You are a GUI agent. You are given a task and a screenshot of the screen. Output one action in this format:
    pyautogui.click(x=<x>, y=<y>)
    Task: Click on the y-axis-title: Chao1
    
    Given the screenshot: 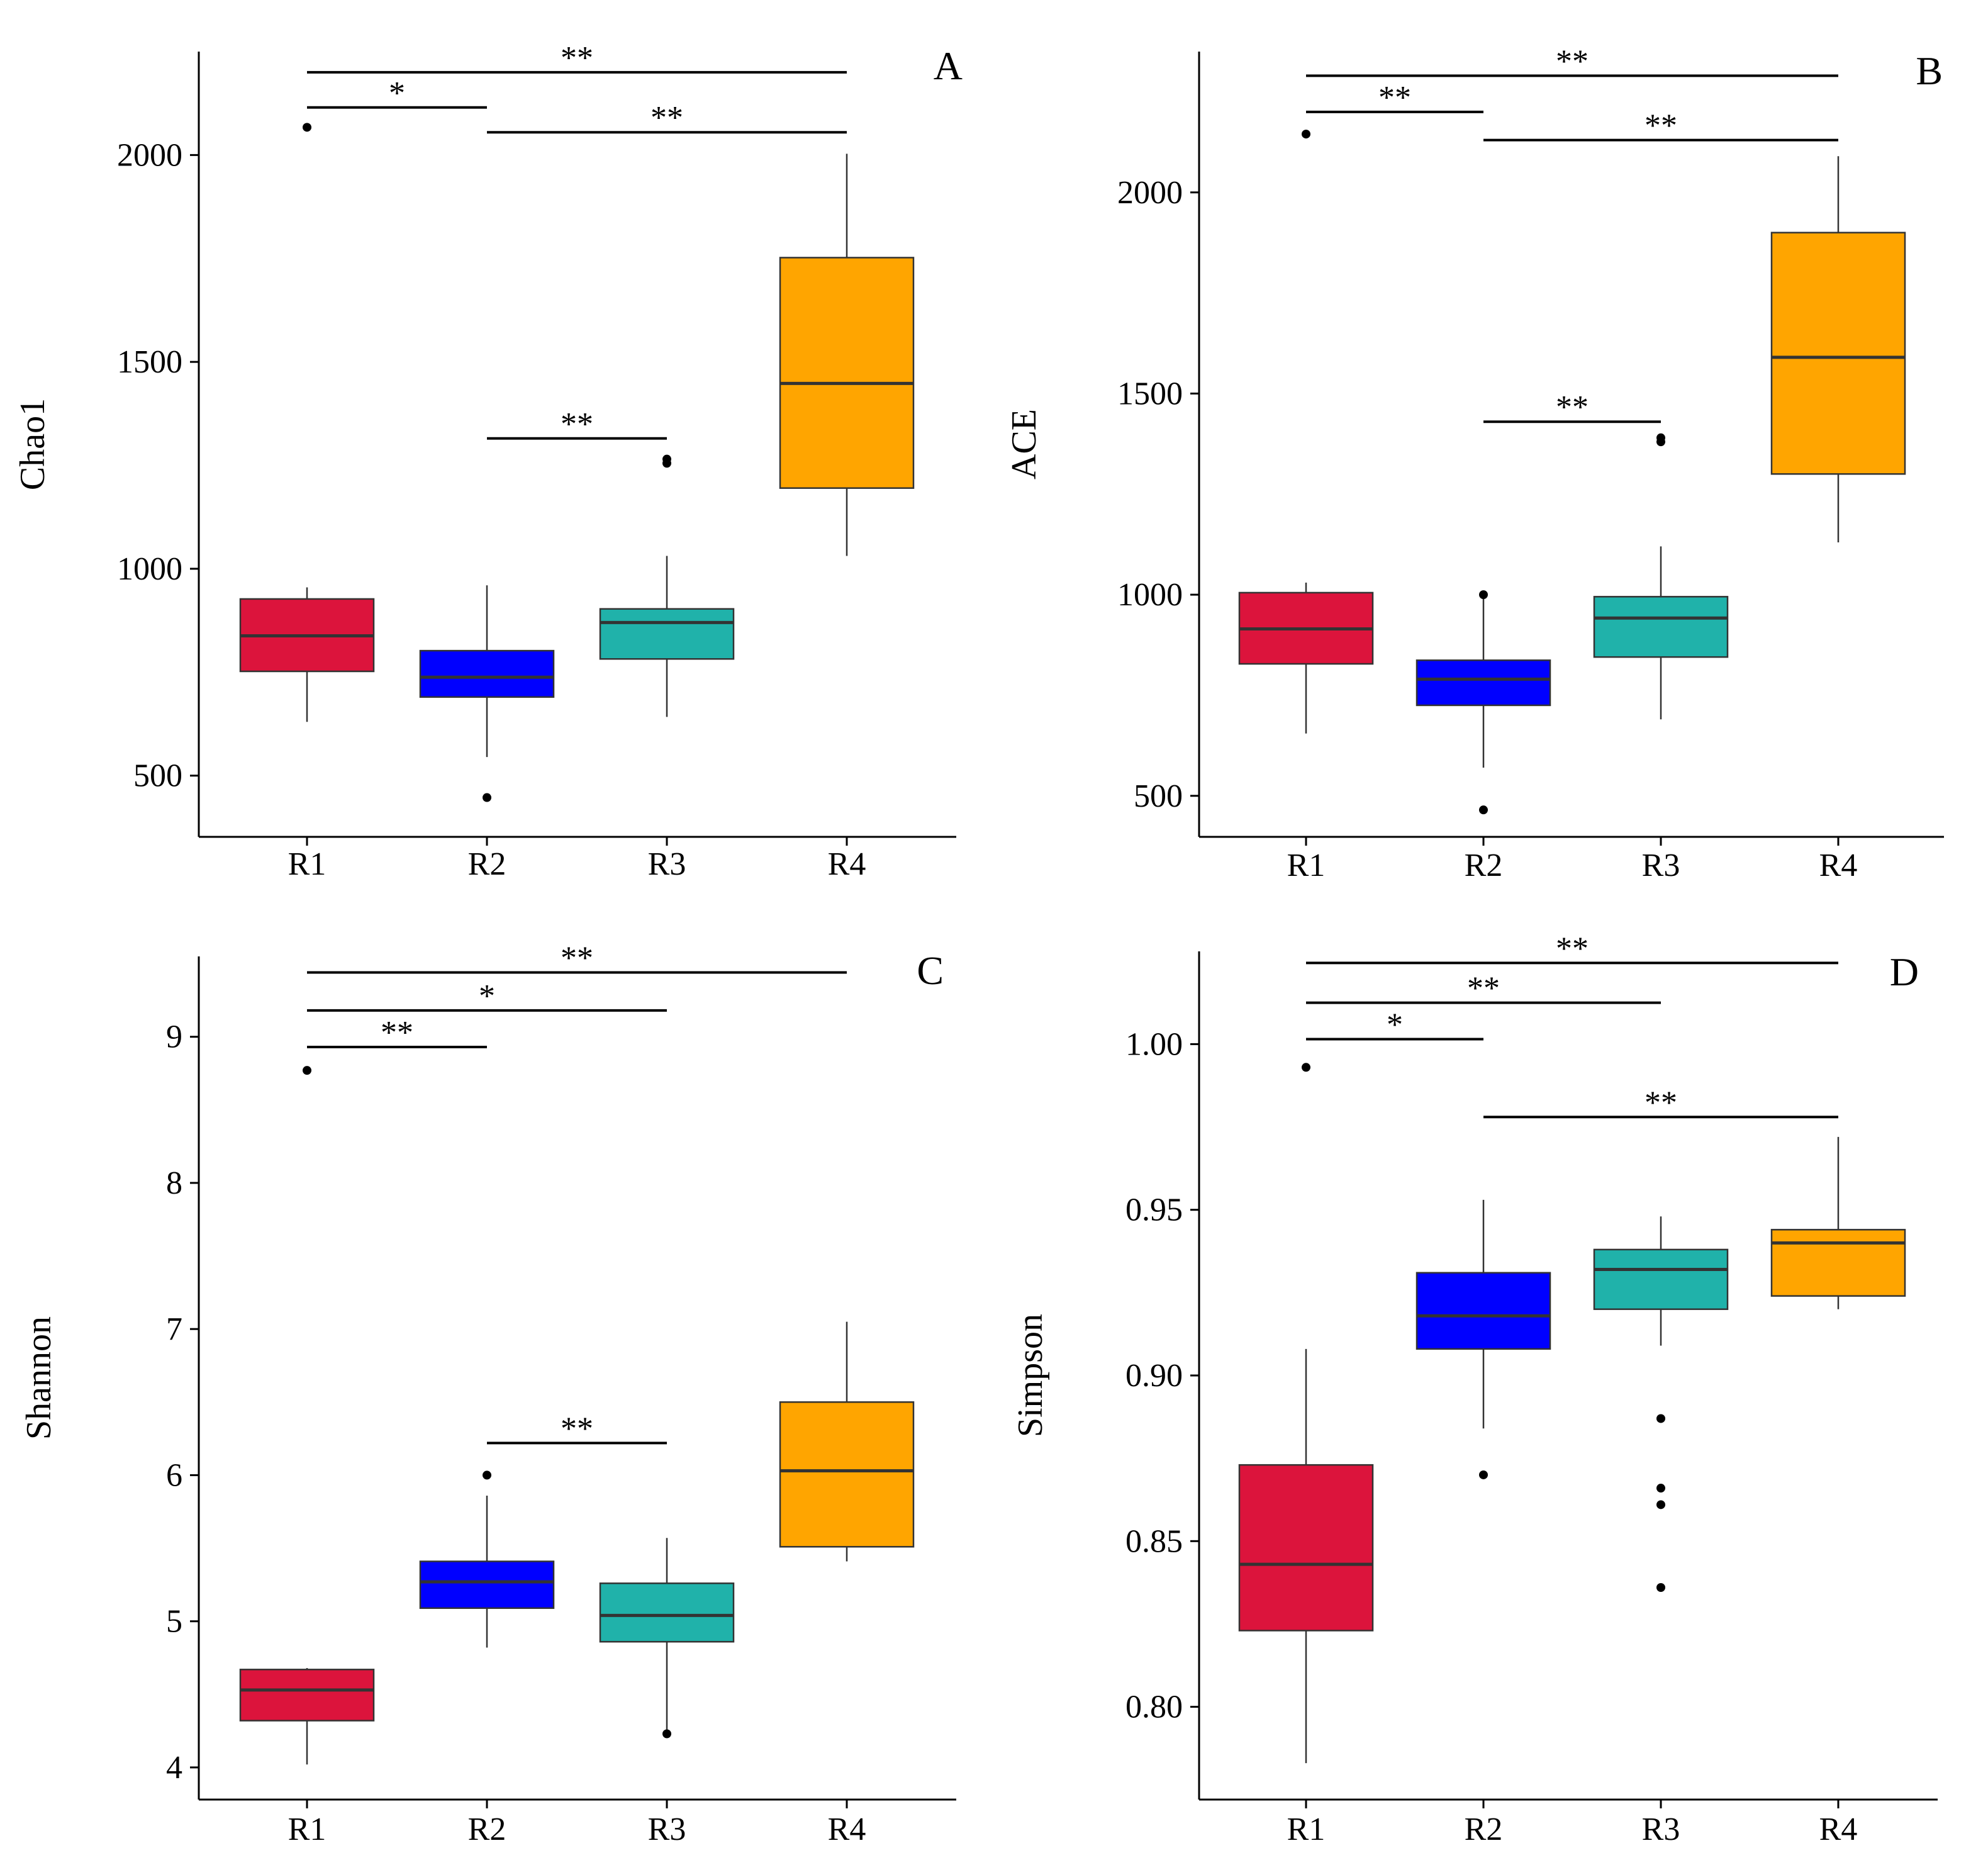 What is the action you would take?
    pyautogui.click(x=32, y=444)
    